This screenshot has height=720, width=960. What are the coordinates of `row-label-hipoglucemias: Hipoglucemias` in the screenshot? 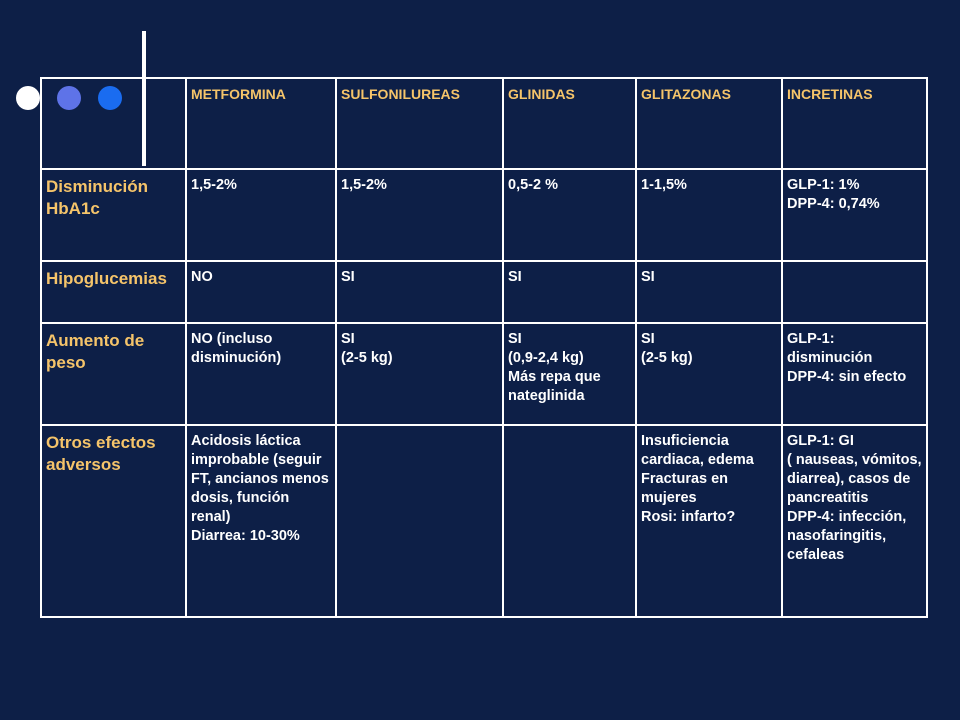 It's located at (113, 292).